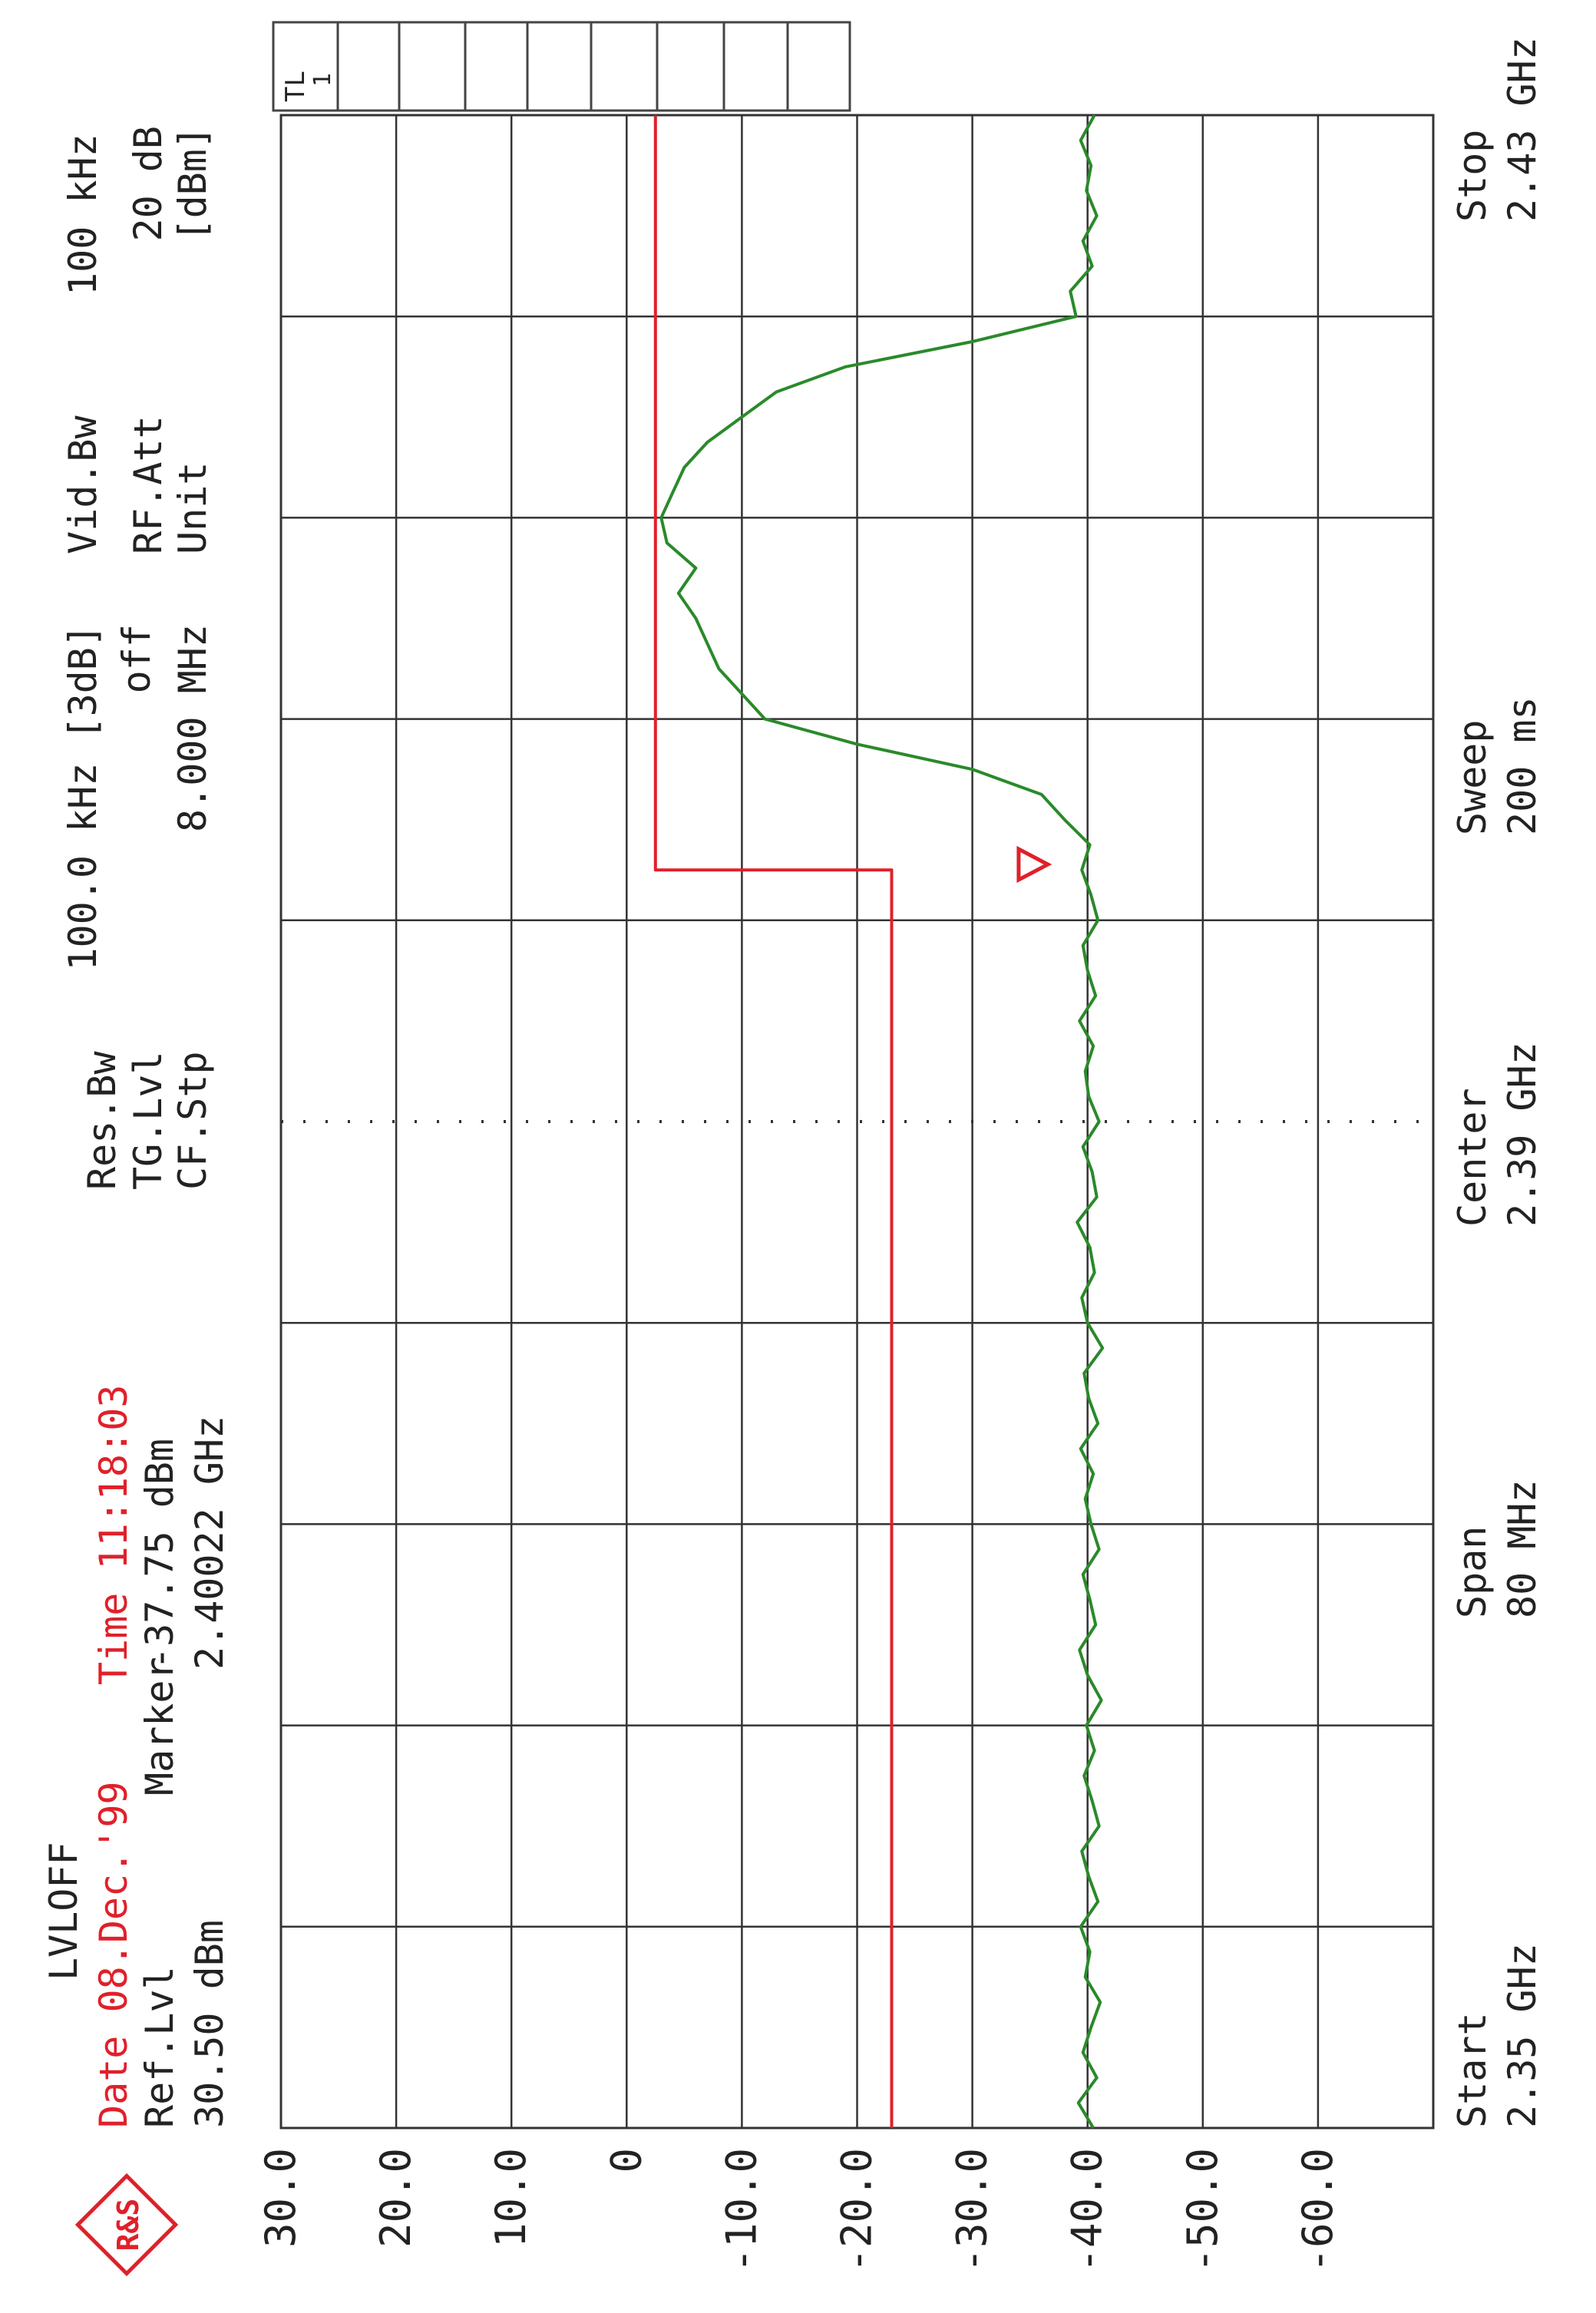 The image size is (1596, 2313). What do you see at coordinates (972, 2210) in the screenshot?
I see `y-tick-label: -30.0` at bounding box center [972, 2210].